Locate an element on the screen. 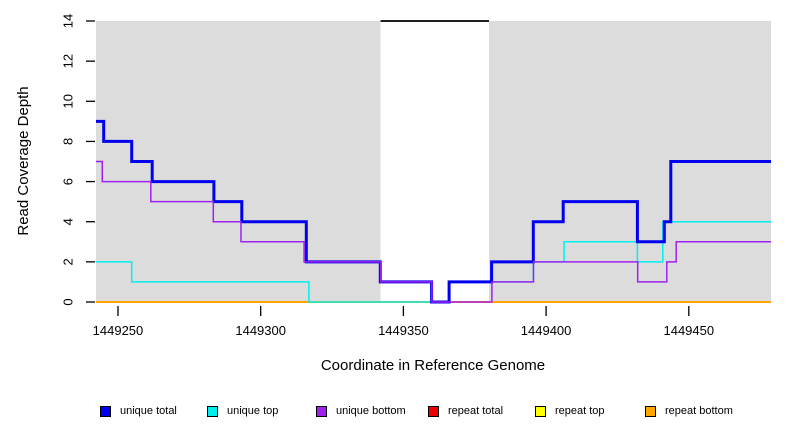 The width and height of the screenshot is (792, 432). legend-item-unique-top: unique top is located at coordinates (242, 411).